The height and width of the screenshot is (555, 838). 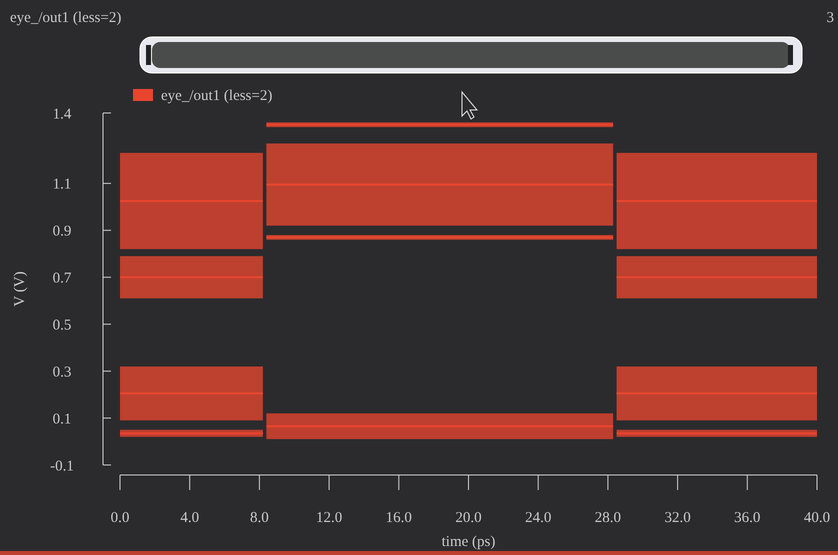 What do you see at coordinates (62, 372) in the screenshot?
I see `y-tick-label: 0.3` at bounding box center [62, 372].